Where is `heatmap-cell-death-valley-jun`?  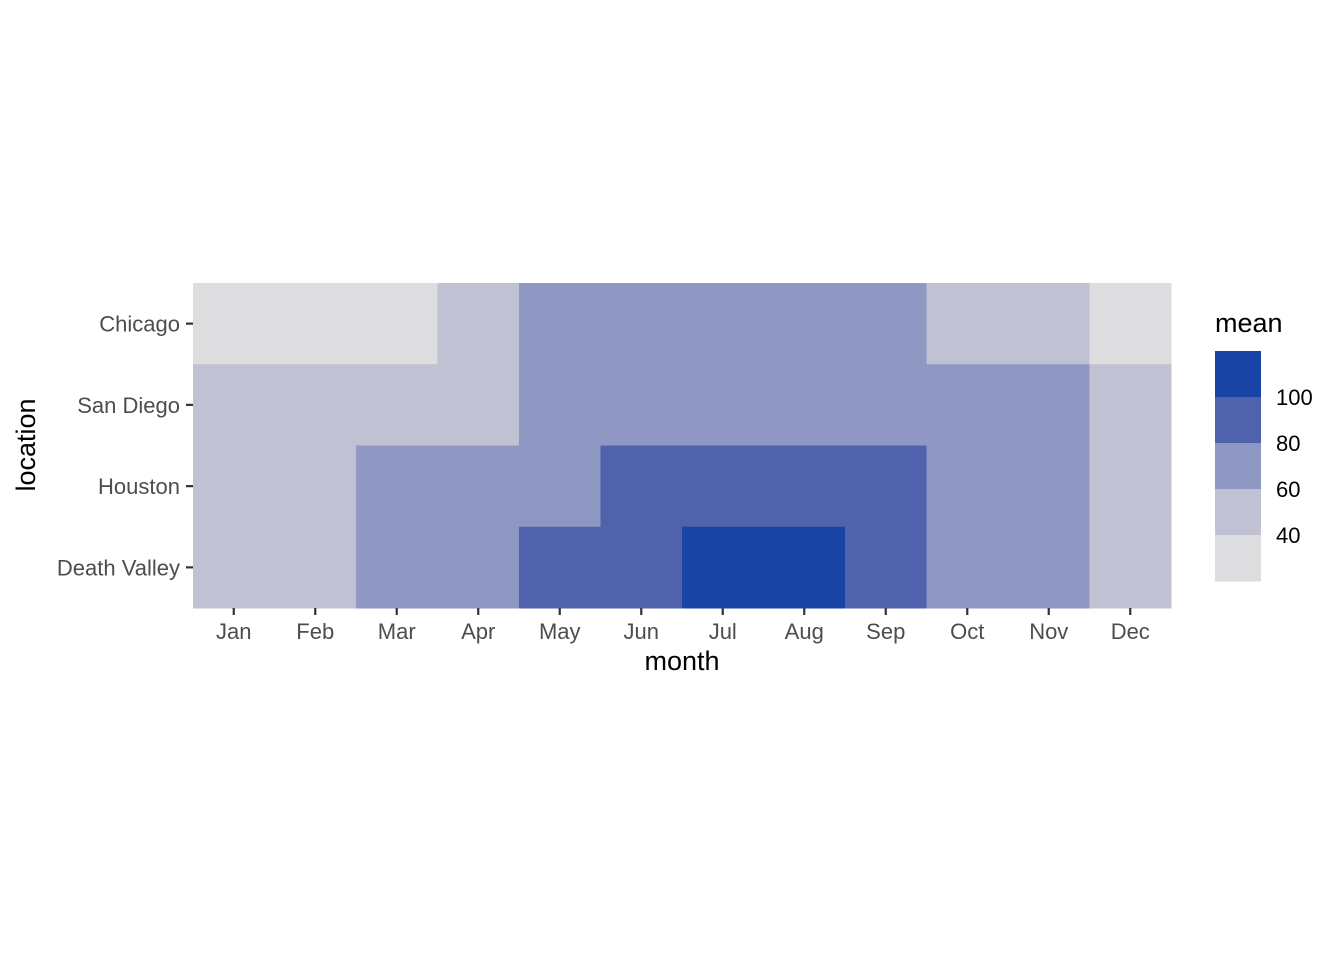 heatmap-cell-death-valley-jun is located at coordinates (641, 567).